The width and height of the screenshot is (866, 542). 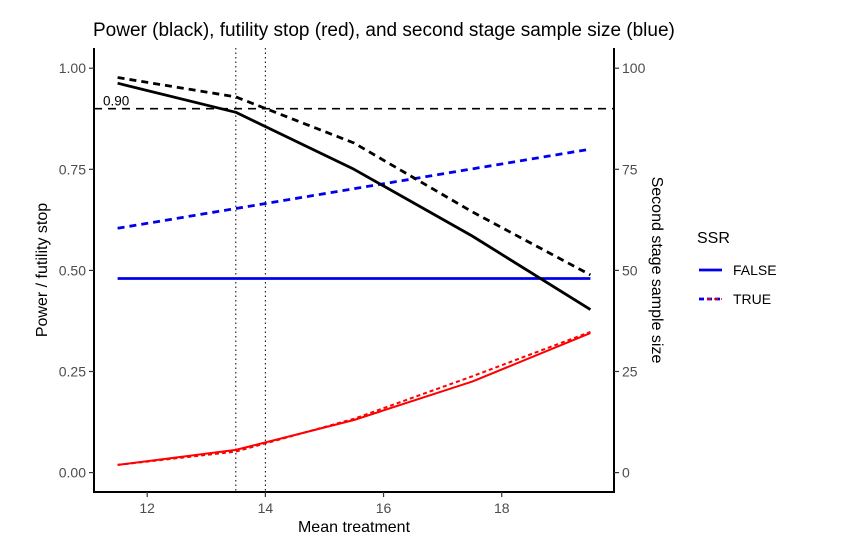 I want to click on x-axis-title: Mean treatment, so click(x=354, y=527).